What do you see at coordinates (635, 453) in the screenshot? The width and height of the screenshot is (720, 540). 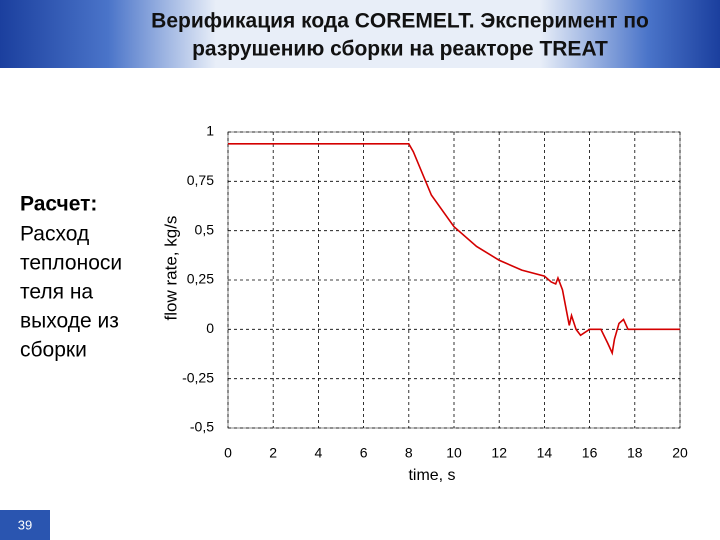 I see `x-tick-label: 18` at bounding box center [635, 453].